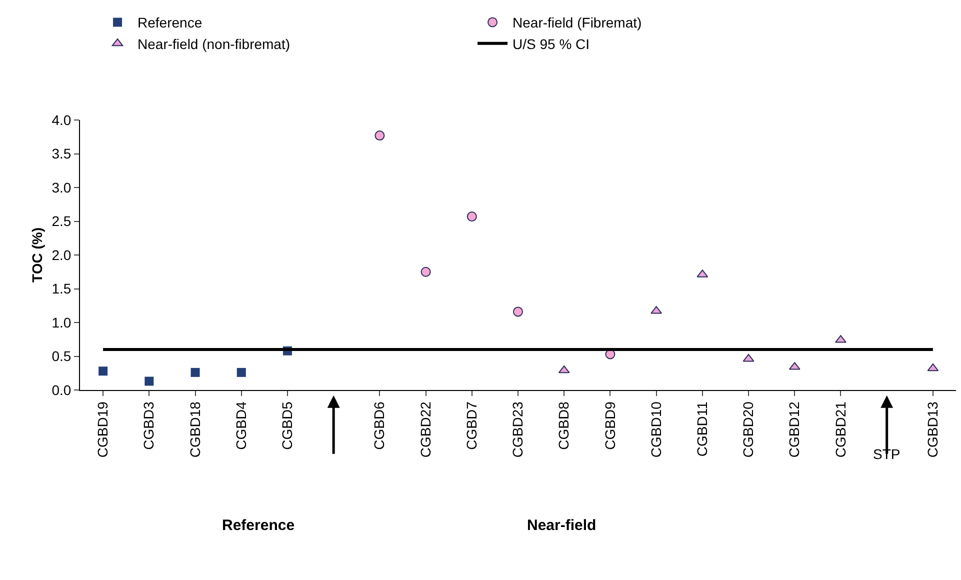 The width and height of the screenshot is (961, 580). Describe the element at coordinates (932, 429) in the screenshot. I see `x-tick-label: CGBD13` at that location.